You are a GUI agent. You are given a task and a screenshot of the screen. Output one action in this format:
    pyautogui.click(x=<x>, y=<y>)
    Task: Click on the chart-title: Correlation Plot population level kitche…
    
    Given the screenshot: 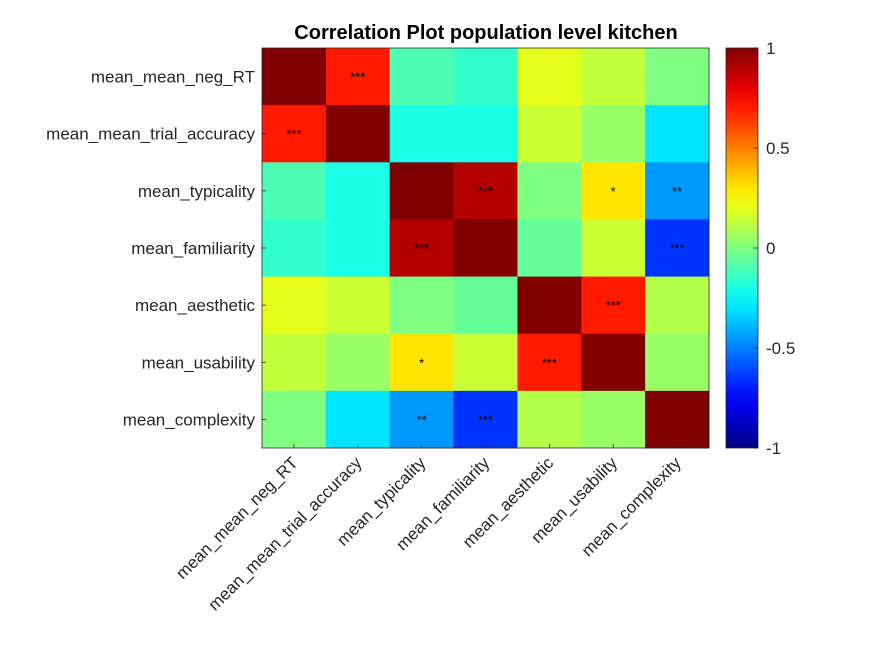 What is the action you would take?
    pyautogui.click(x=485, y=33)
    